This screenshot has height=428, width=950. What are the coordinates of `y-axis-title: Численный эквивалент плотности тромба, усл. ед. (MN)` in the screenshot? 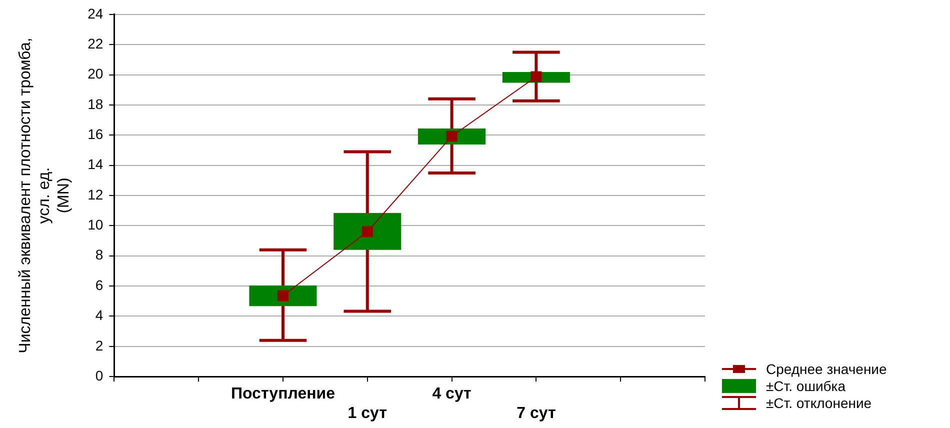 It's located at (44, 196).